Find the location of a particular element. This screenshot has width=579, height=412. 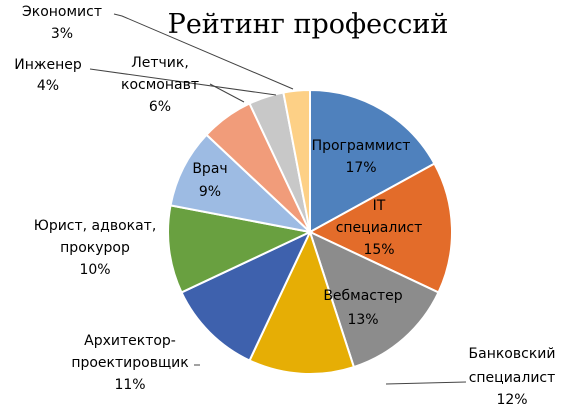

slice-label: Летчик, космонавт 6% is located at coordinates (160, 85).